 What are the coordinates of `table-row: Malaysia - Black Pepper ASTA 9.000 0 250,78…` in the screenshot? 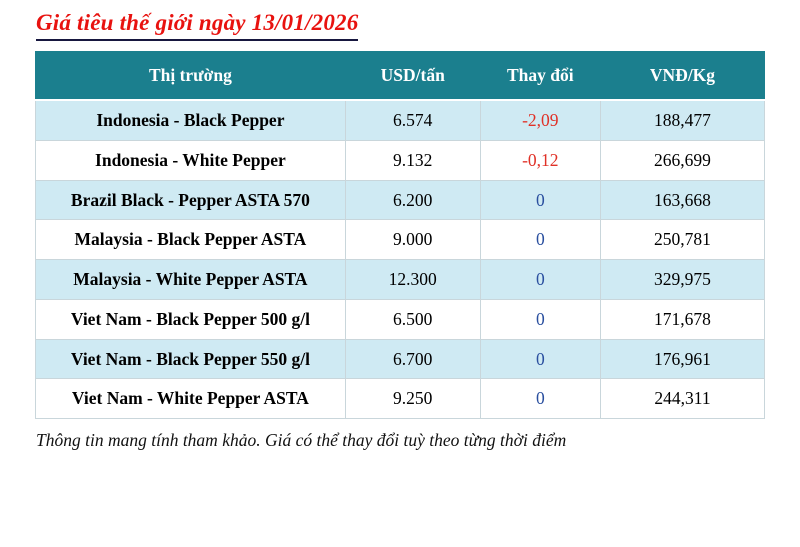 It's located at (400, 239).